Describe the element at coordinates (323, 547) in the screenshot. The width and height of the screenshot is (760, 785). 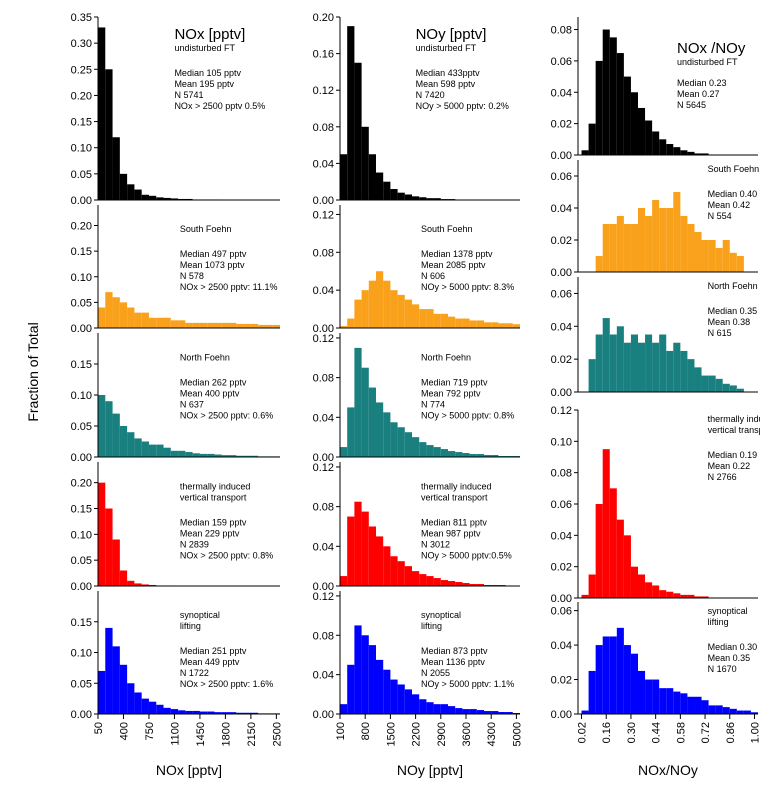
I see `y-tick-label: 0.04` at that location.